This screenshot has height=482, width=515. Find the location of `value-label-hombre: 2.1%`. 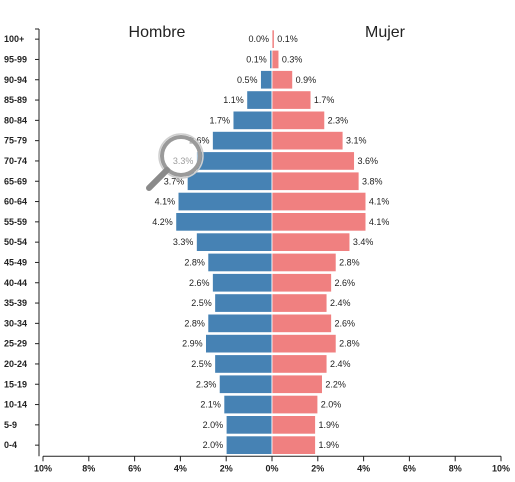

value-label-hombre: 2.1% is located at coordinates (210, 405).